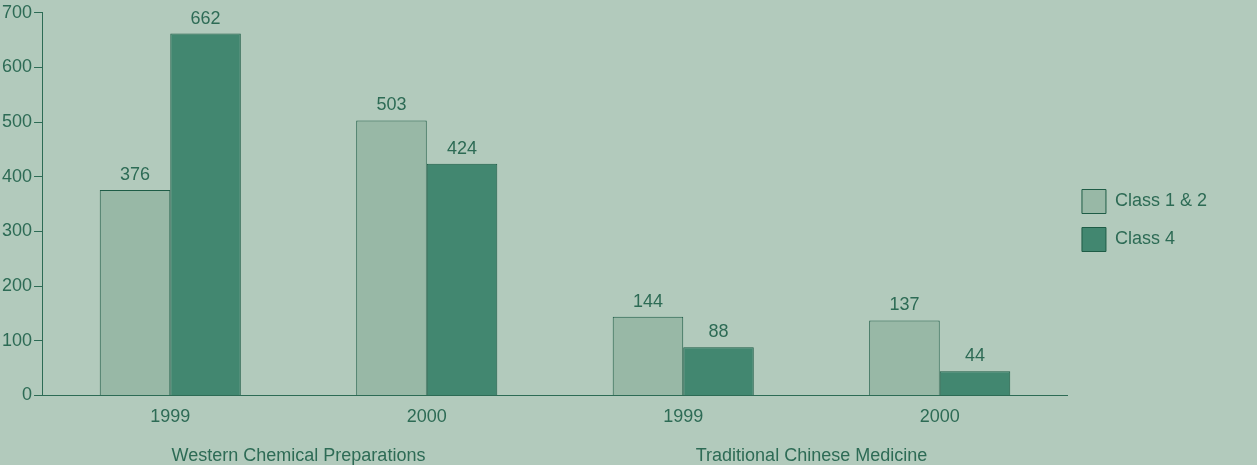  I want to click on data-label: 88, so click(718, 331).